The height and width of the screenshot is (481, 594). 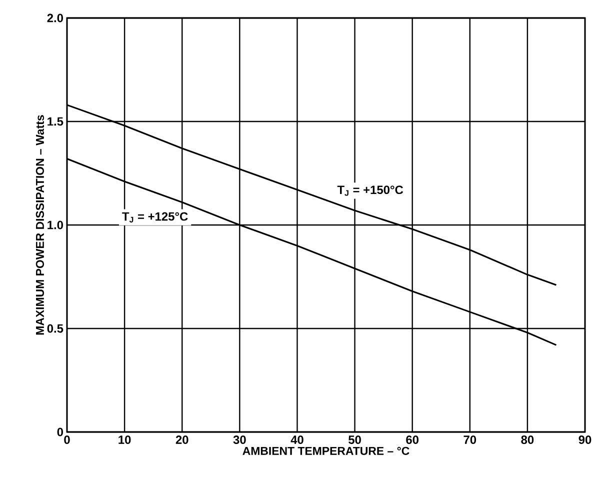 I want to click on x-tick-label: 10, so click(x=124, y=440).